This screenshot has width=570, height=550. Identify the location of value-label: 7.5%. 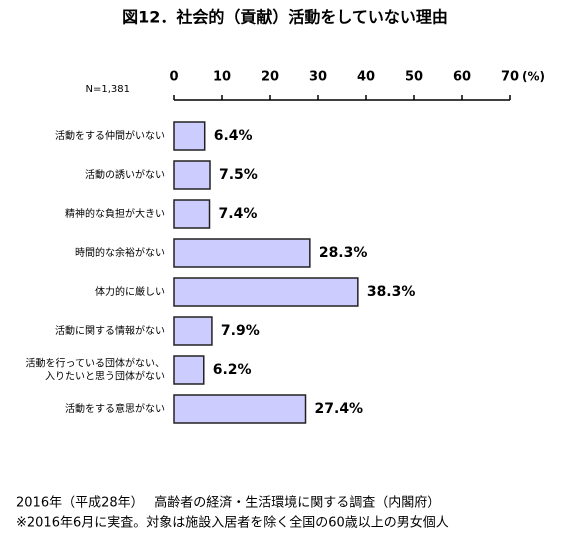
(238, 175).